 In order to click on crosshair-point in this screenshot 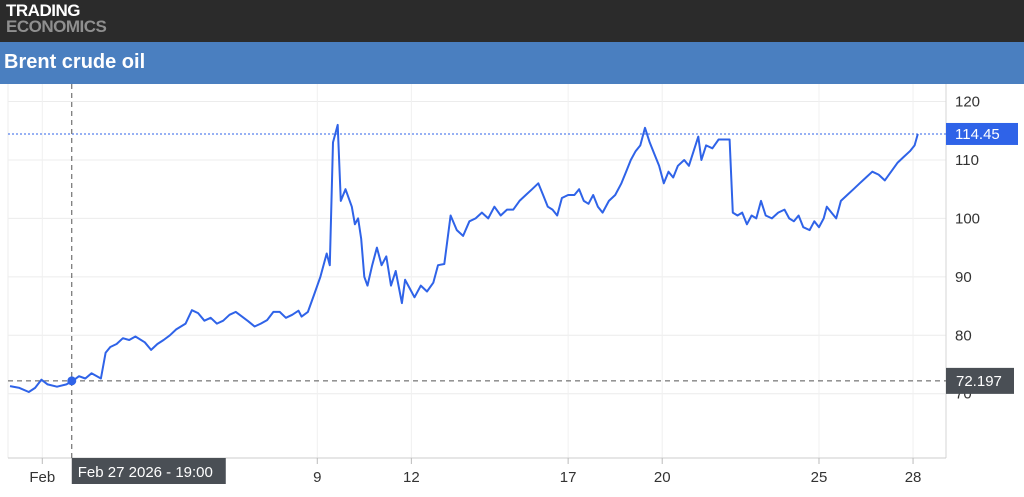, I will do `click(72, 381)`.